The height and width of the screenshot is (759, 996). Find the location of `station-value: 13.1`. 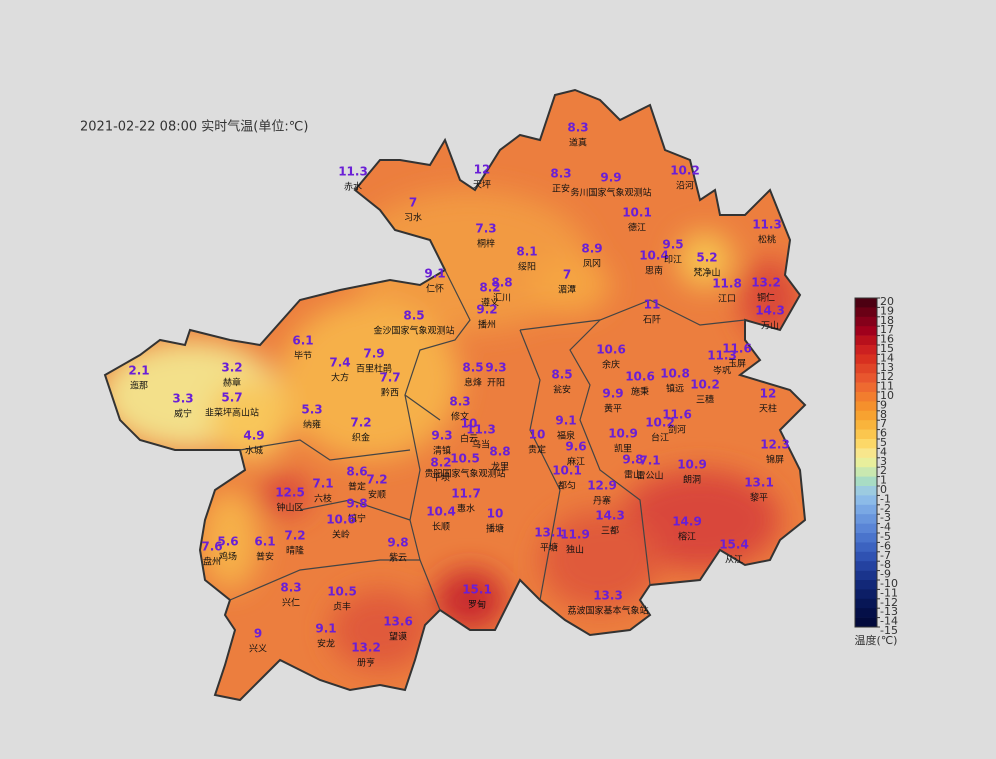

station-value: 13.1 is located at coordinates (759, 483).